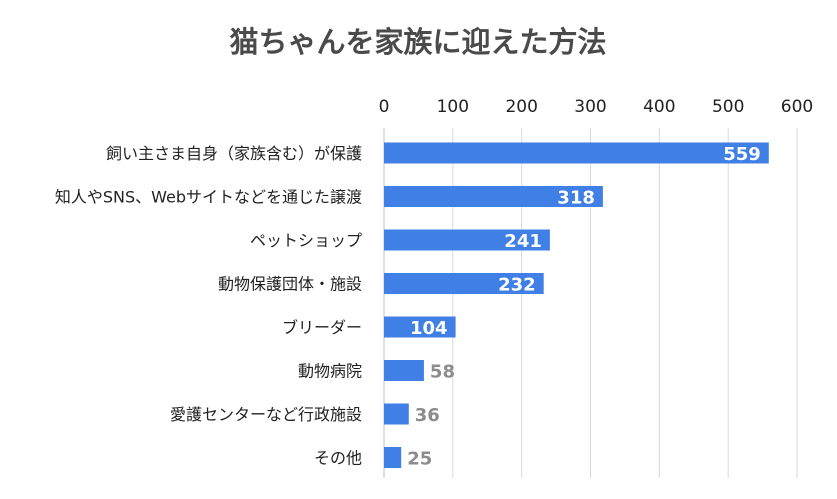 The width and height of the screenshot is (837, 499). Describe the element at coordinates (429, 328) in the screenshot. I see `data-label: 104` at that location.